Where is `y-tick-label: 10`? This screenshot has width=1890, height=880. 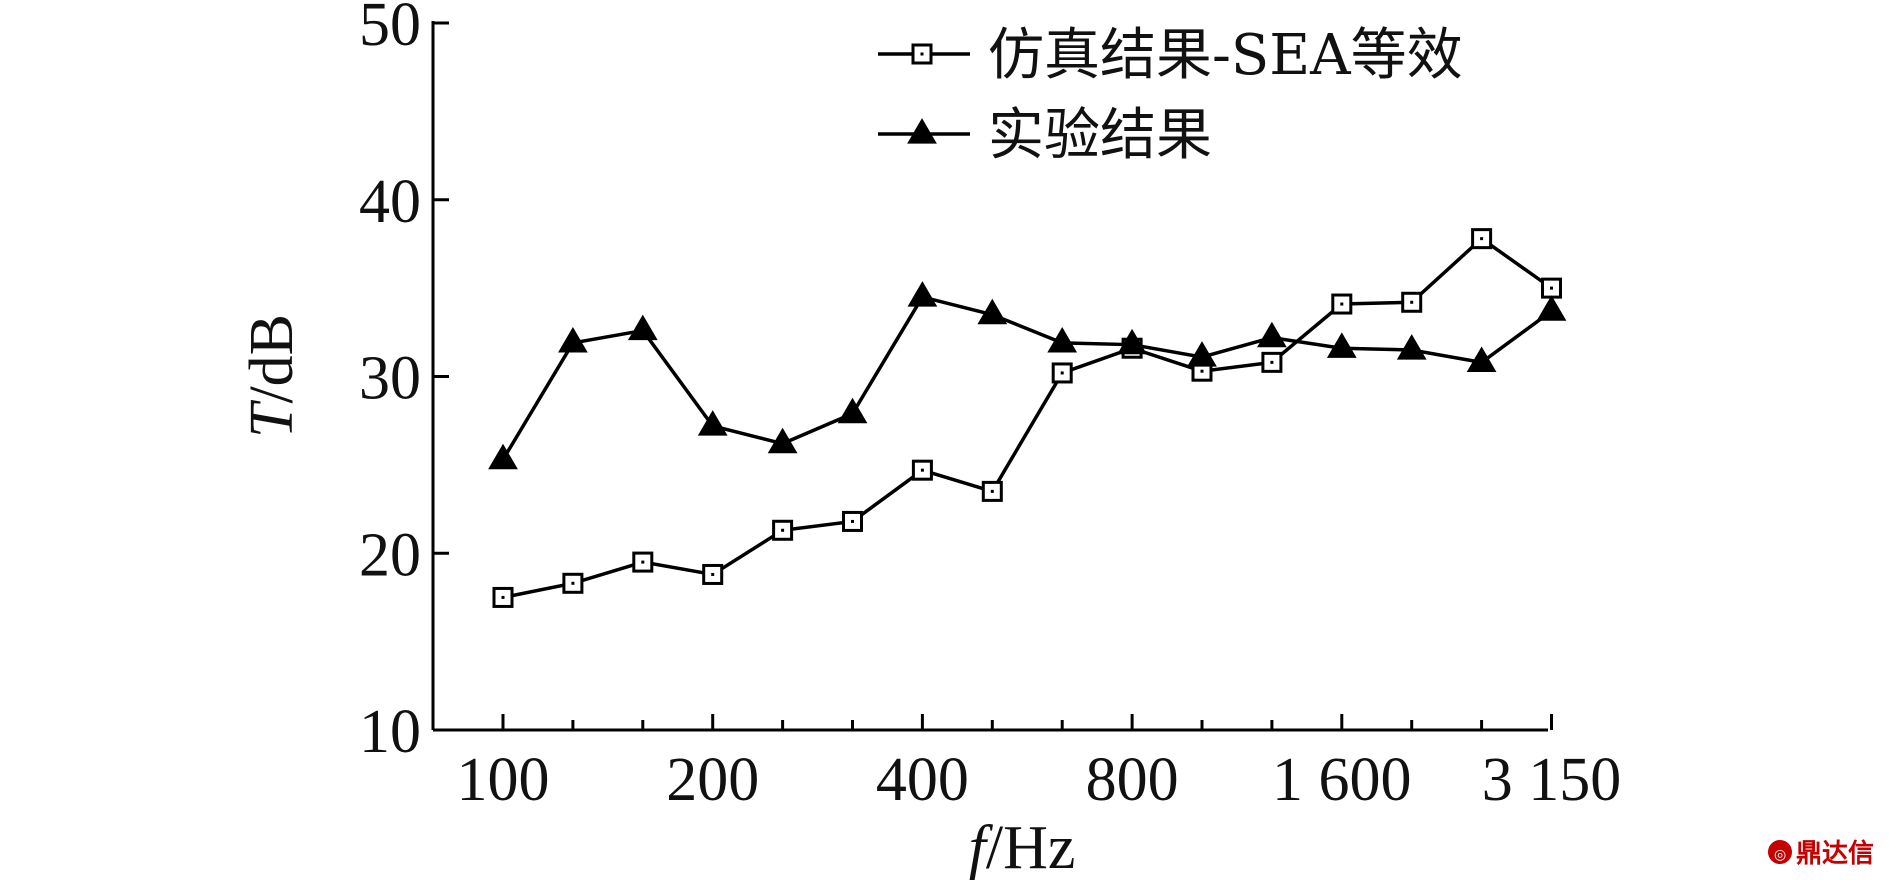
y-tick-label: 10 is located at coordinates (390, 732).